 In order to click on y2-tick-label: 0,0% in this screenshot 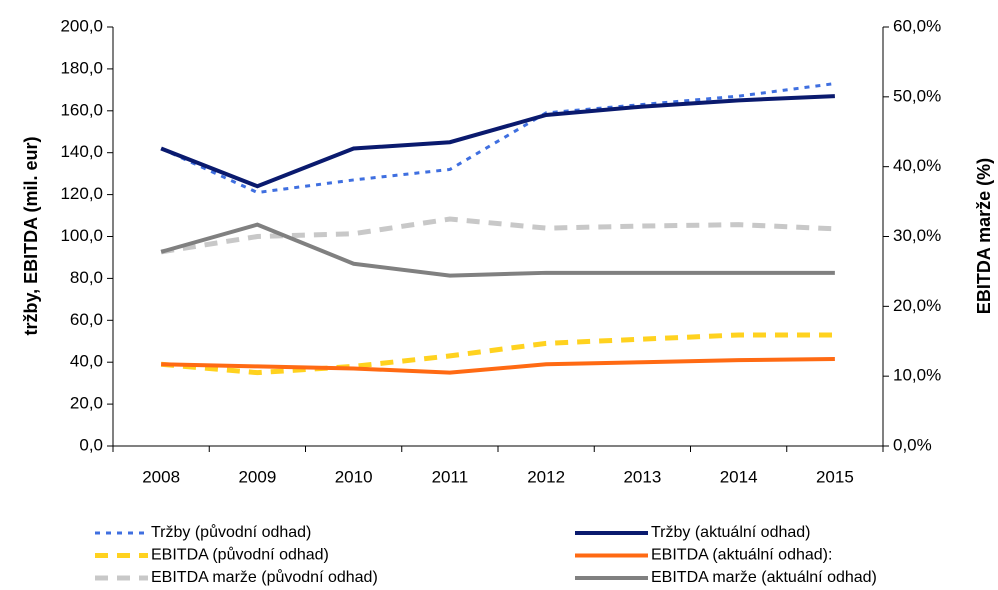, I will do `click(912, 444)`.